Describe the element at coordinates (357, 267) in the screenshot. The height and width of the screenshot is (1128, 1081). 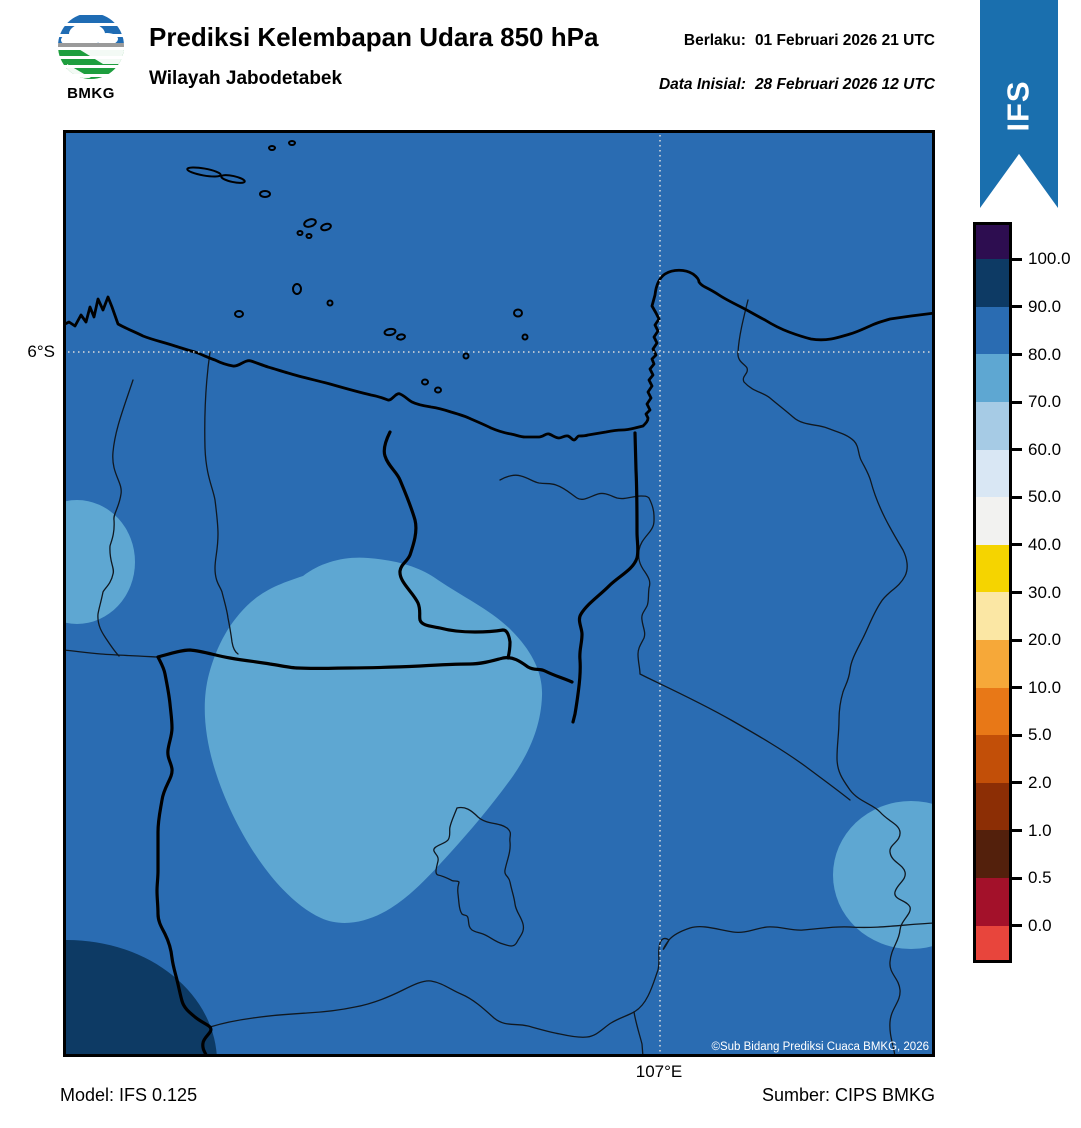
I see `islands` at that location.